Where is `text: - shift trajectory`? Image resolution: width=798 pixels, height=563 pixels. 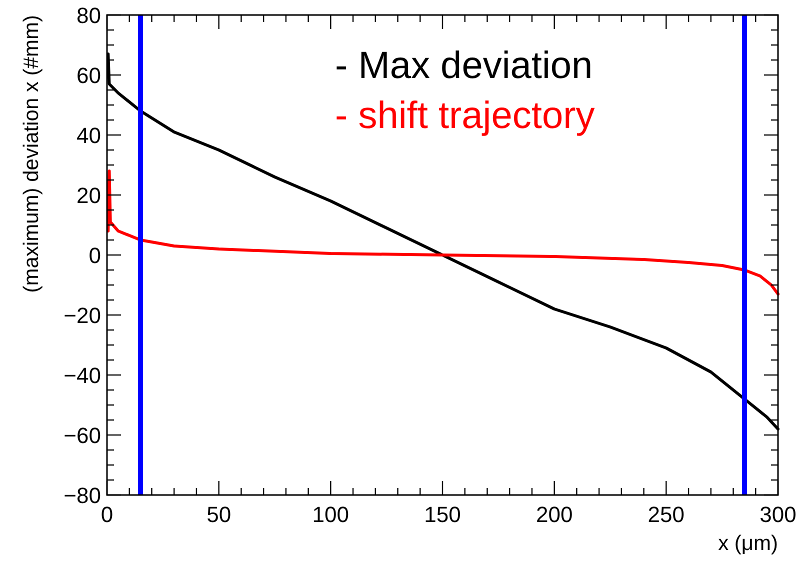 text: - shift trajectory is located at coordinates (465, 116).